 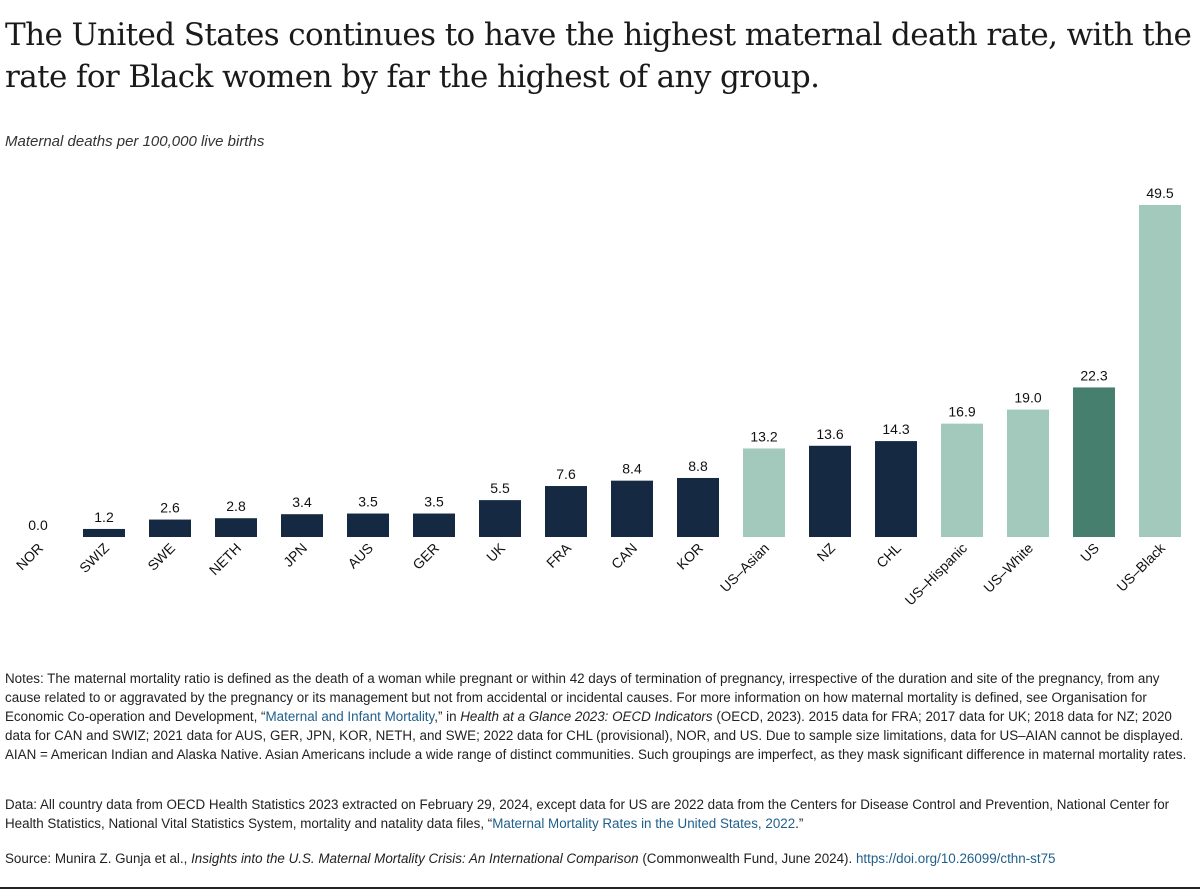 What do you see at coordinates (360, 556) in the screenshot?
I see `category-label: AUS` at bounding box center [360, 556].